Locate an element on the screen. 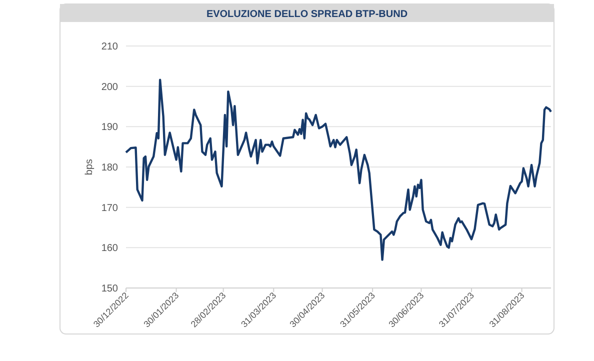 The width and height of the screenshot is (594, 361). y-axis-title: bps is located at coordinates (89, 167).